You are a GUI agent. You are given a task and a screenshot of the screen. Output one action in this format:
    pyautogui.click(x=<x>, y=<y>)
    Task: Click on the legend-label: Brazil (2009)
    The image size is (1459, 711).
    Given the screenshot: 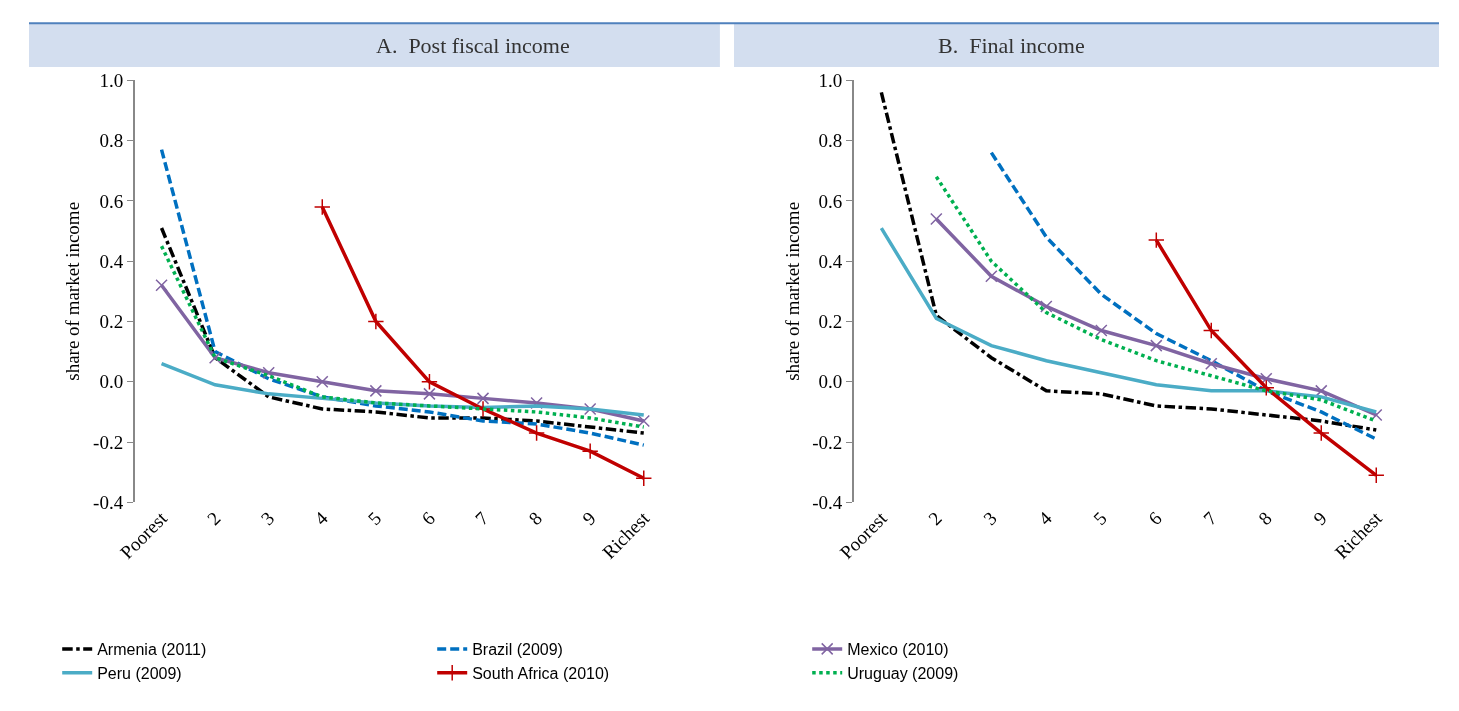 What is the action you would take?
    pyautogui.click(x=517, y=650)
    